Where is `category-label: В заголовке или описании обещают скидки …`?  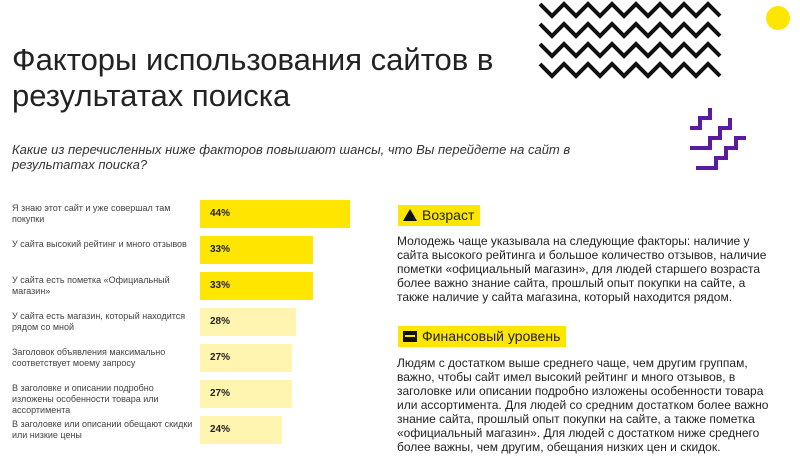 category-label: В заголовке или описании обещают скидки … is located at coordinates (102, 429).